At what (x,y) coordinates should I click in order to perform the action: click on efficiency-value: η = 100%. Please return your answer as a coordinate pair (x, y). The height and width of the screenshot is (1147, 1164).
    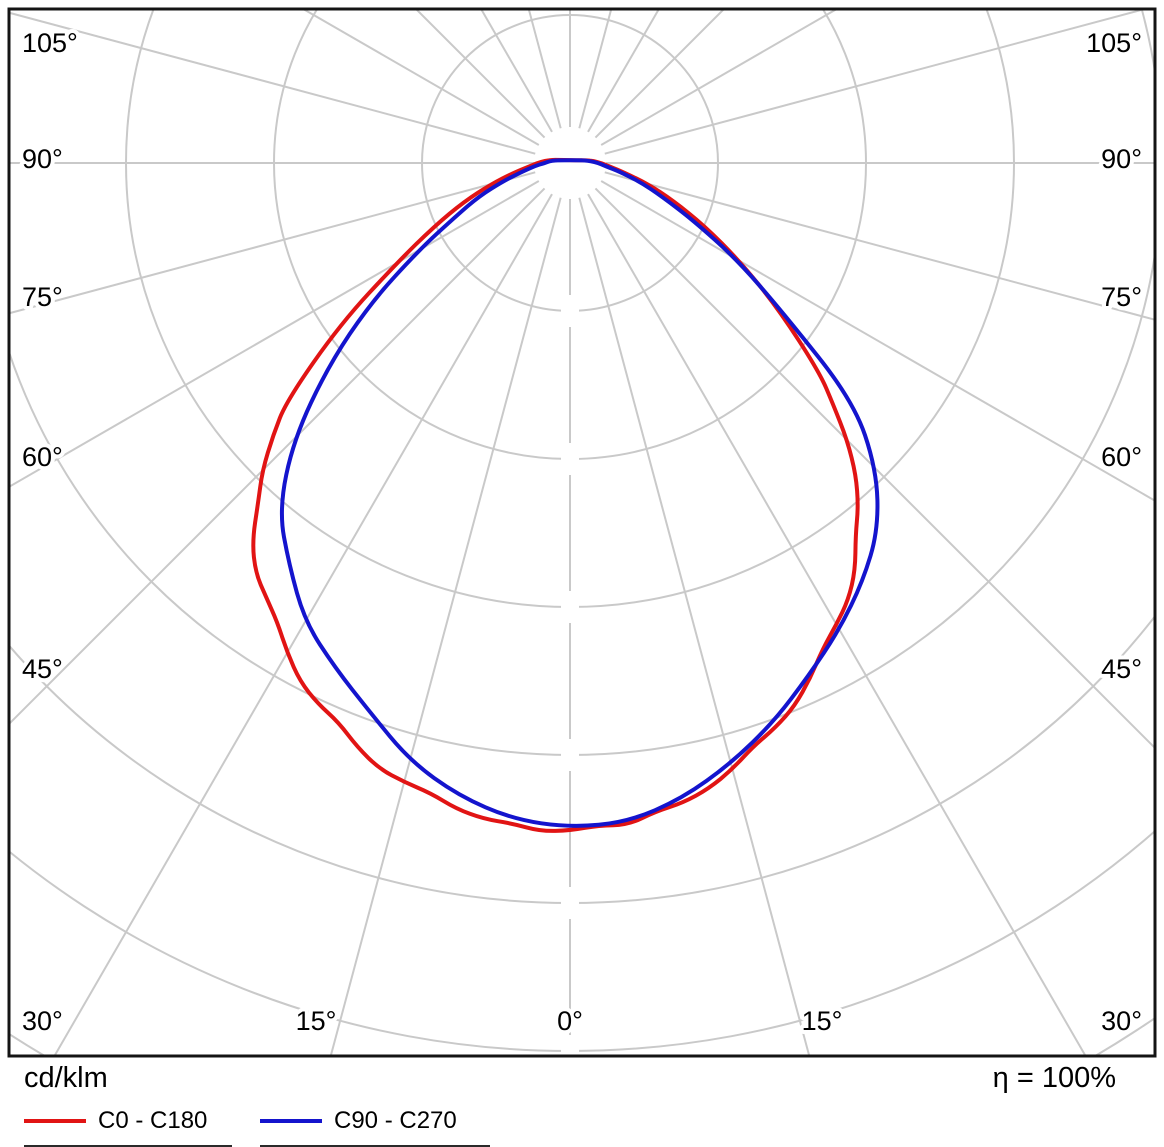
    Looking at the image, I should click on (1054, 1078).